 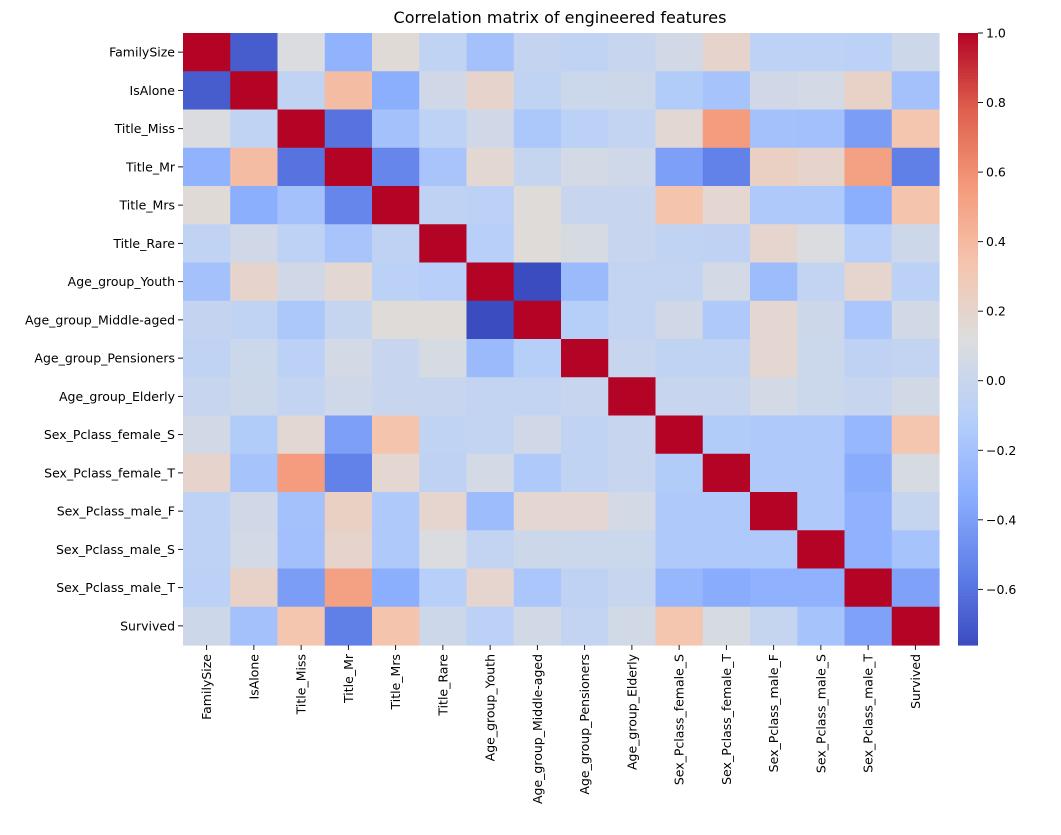 What do you see at coordinates (150, 166) in the screenshot?
I see `y-tick-label: Title_Mr` at bounding box center [150, 166].